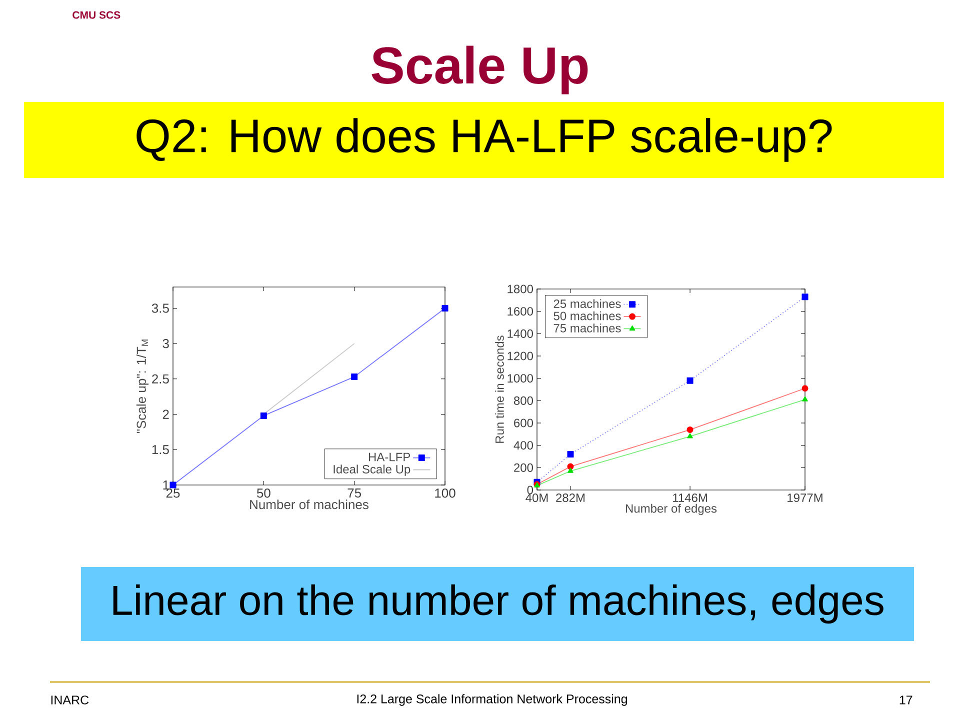  I want to click on y-tick-label: 1600, so click(521, 311).